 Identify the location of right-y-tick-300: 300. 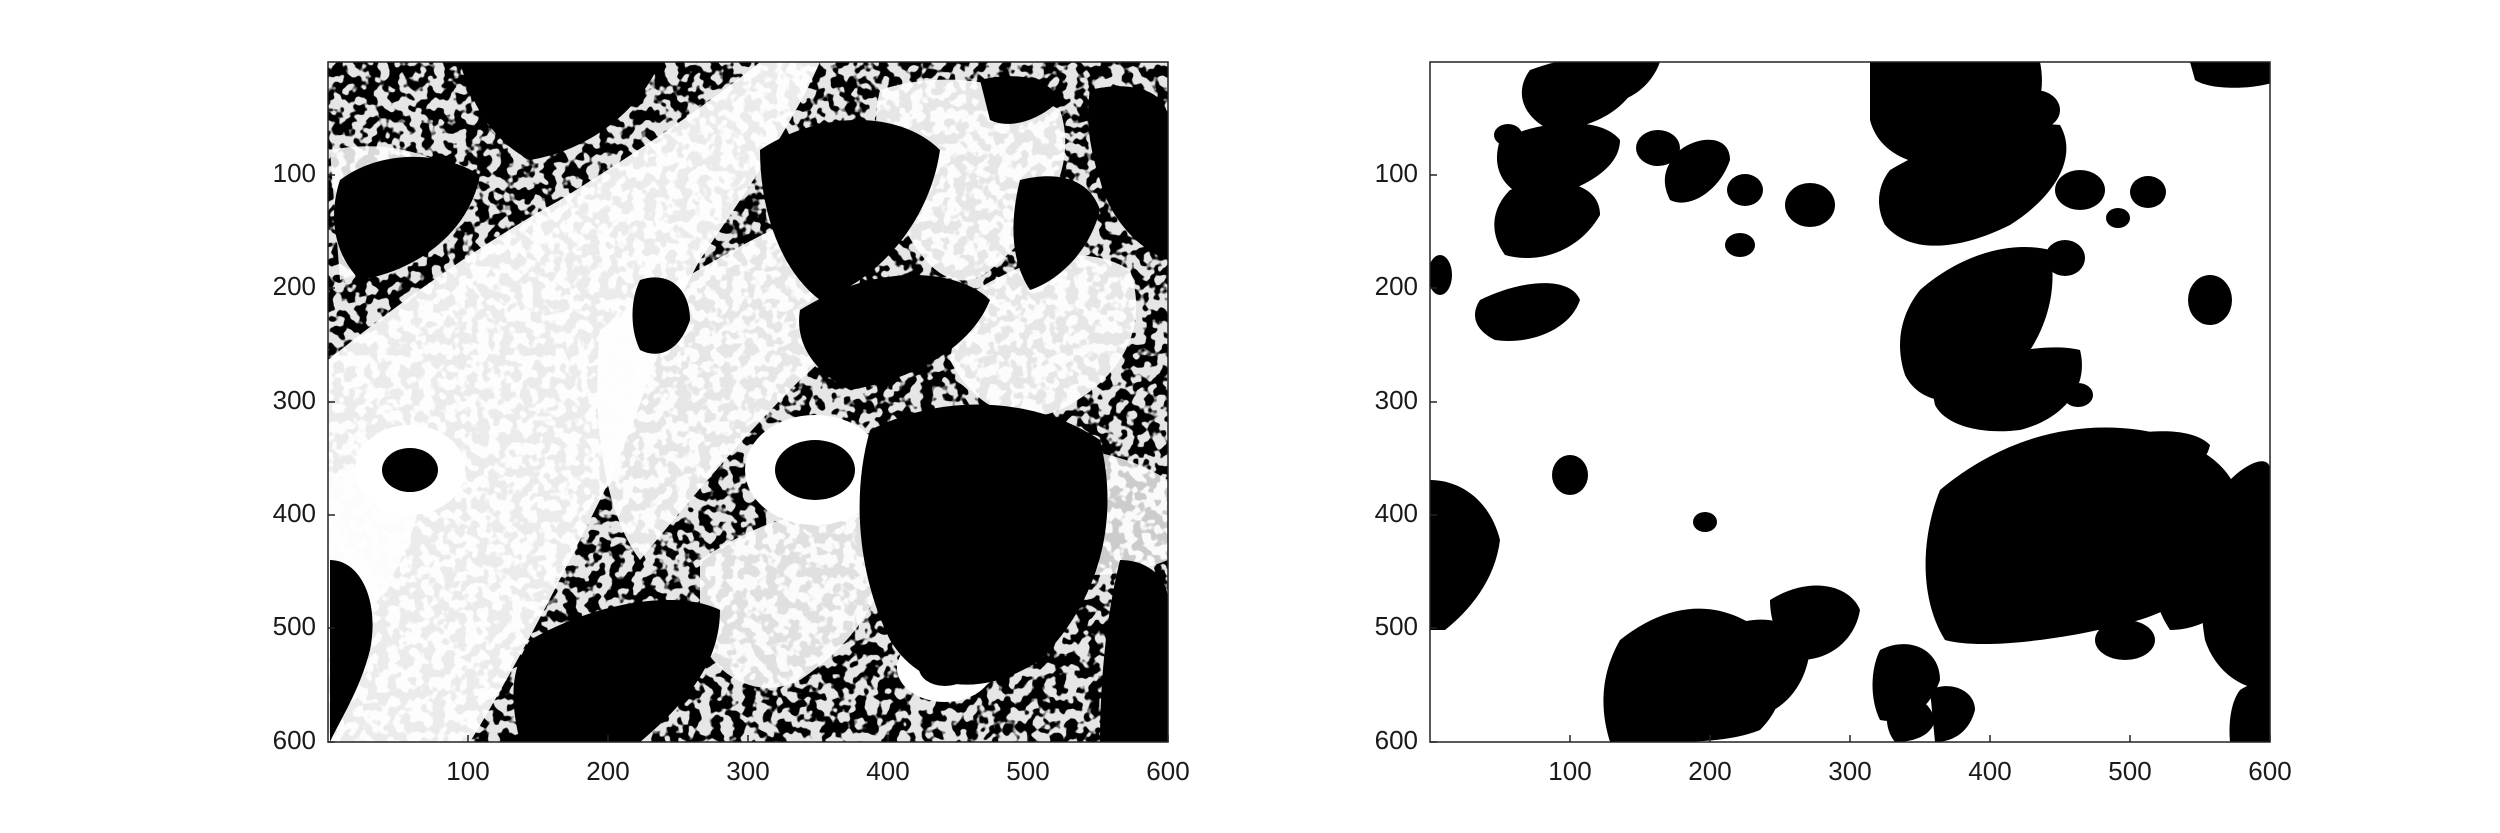
(1396, 400).